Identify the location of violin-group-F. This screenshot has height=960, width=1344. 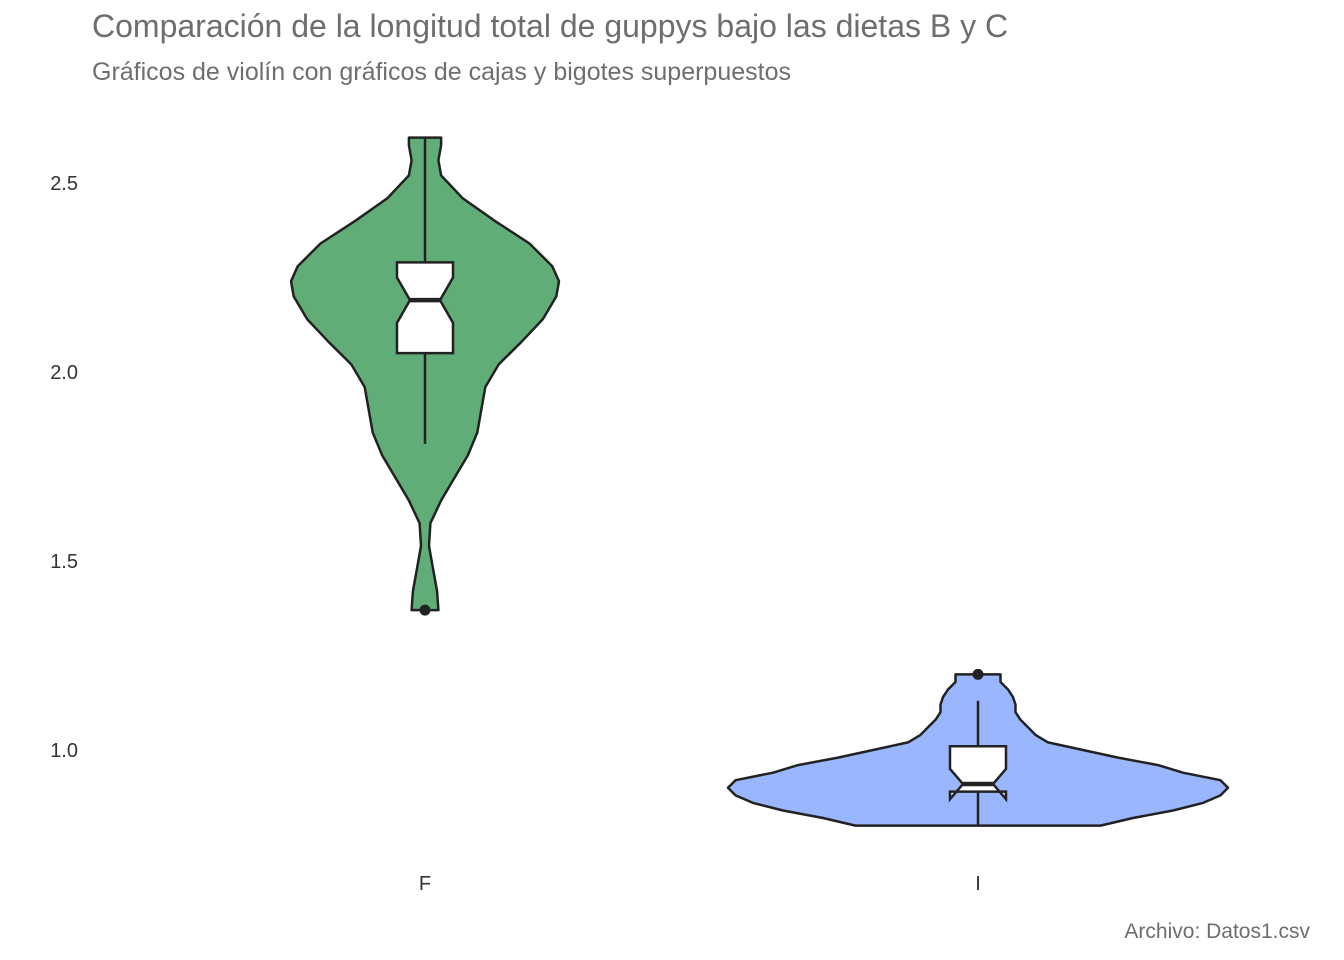
(425, 376).